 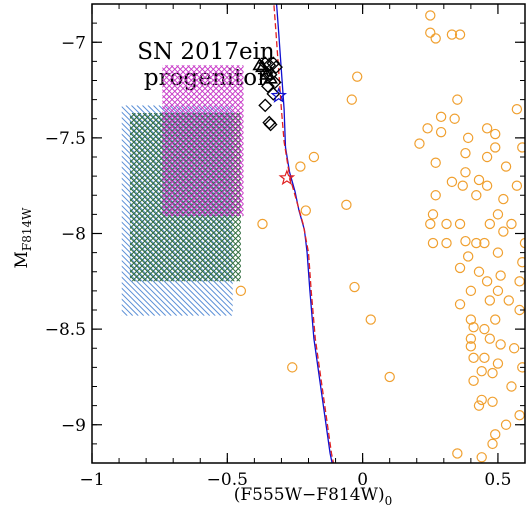 What do you see at coordinates (389, 501) in the screenshot?
I see `x-axis-title-subscript: 0` at bounding box center [389, 501].